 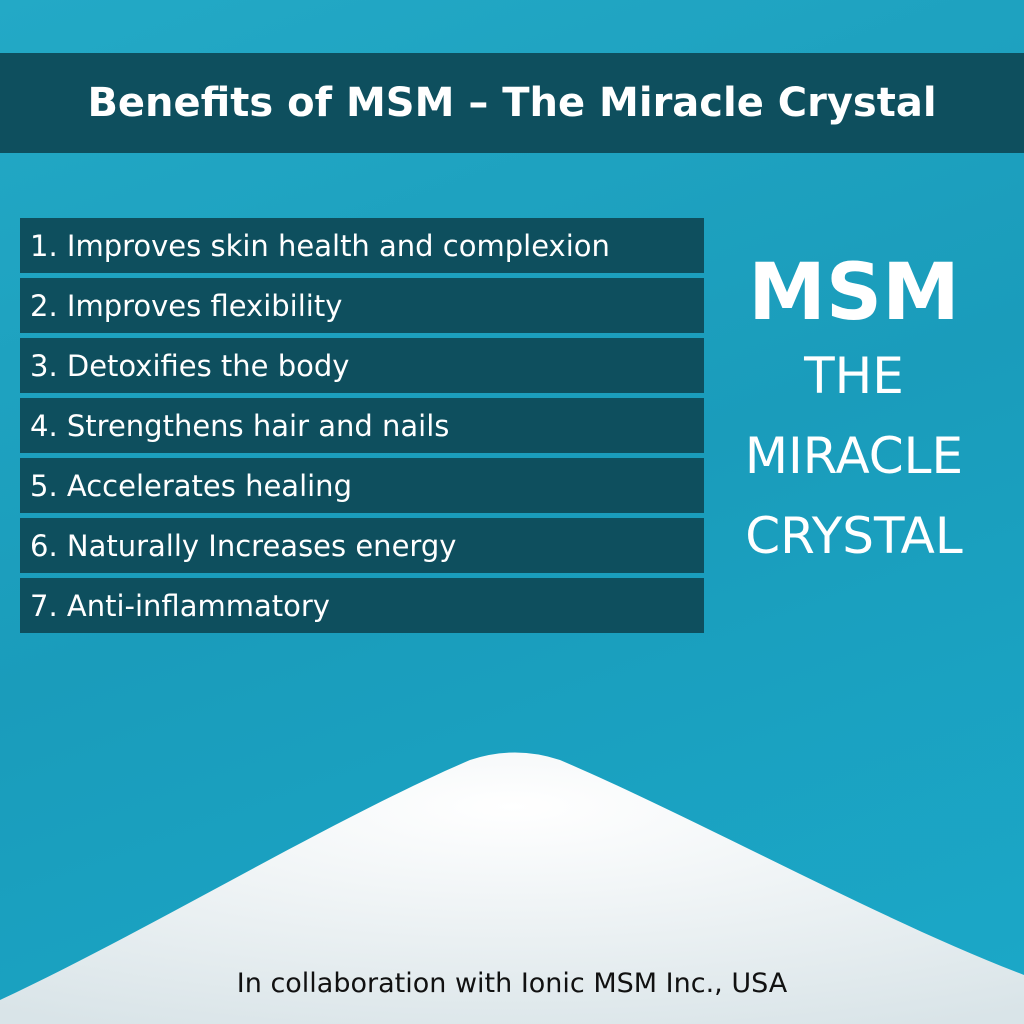 I want to click on benefit-item: 3. Detoxifies the body, so click(x=362, y=365).